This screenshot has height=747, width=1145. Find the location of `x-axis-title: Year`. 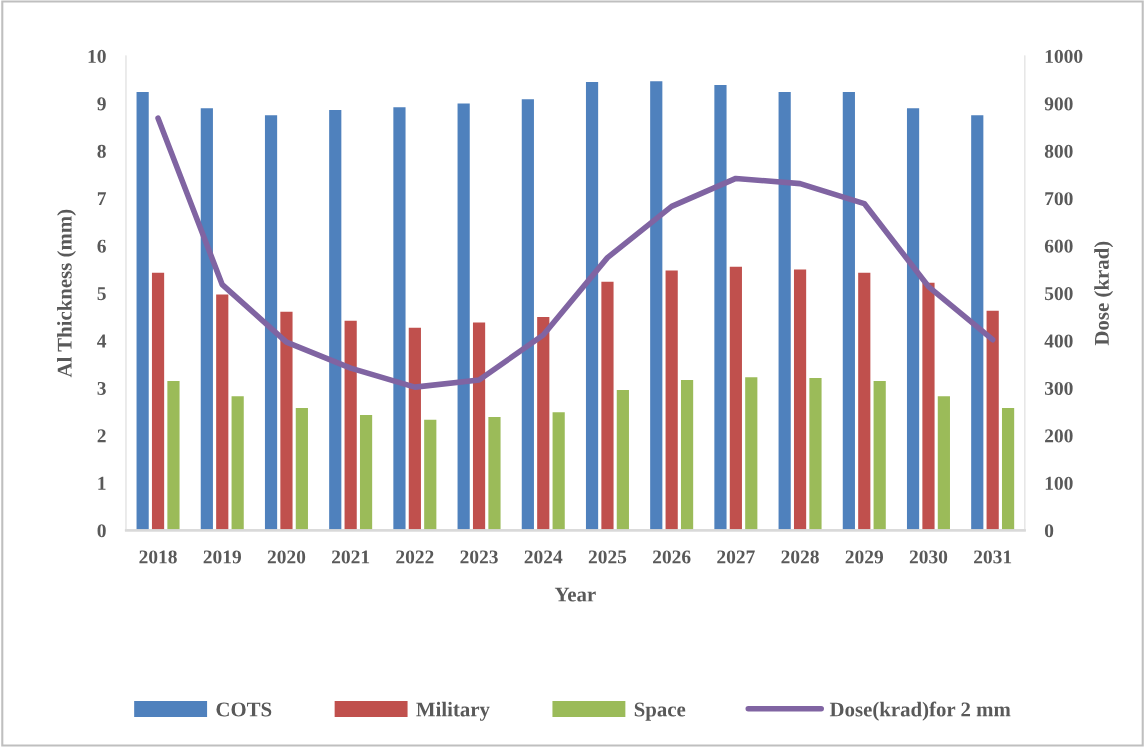

x-axis-title: Year is located at coordinates (575, 594).